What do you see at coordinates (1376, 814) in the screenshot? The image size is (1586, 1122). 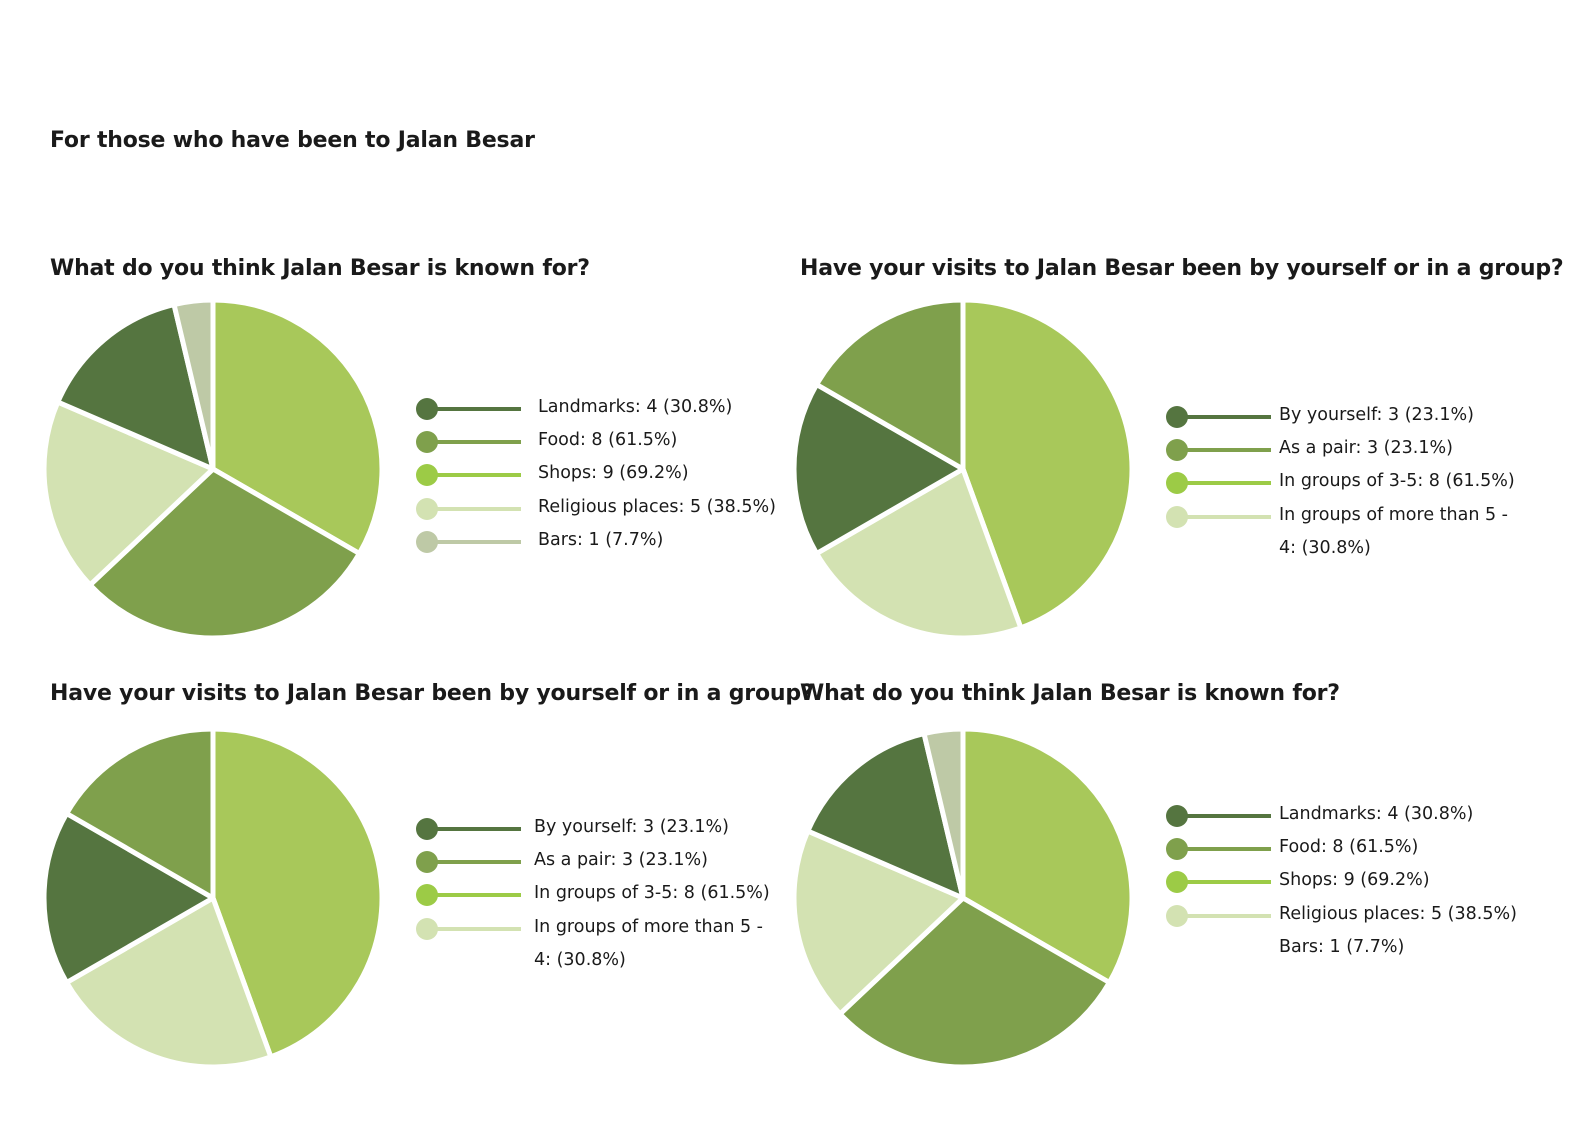 I see `legend-label: Landmarks: 4 (30.8%)` at bounding box center [1376, 814].